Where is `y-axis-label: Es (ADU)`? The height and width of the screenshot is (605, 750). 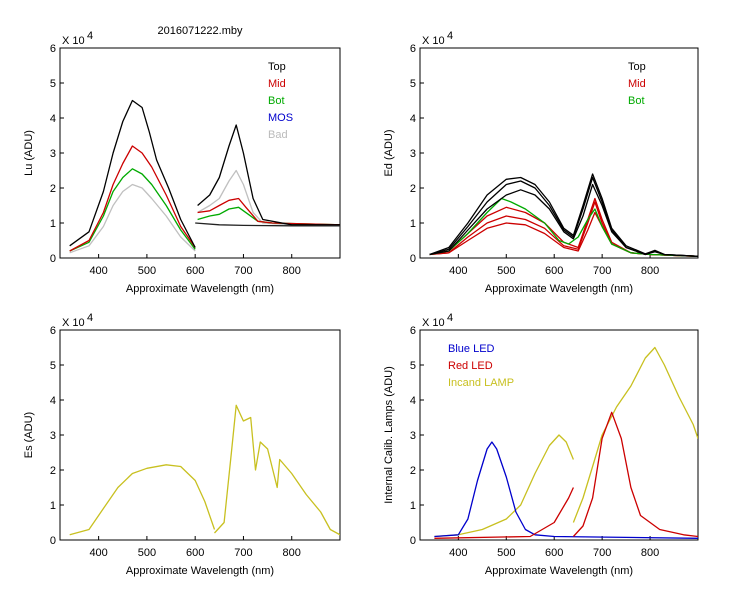 y-axis-label: Es (ADU) is located at coordinates (29, 435).